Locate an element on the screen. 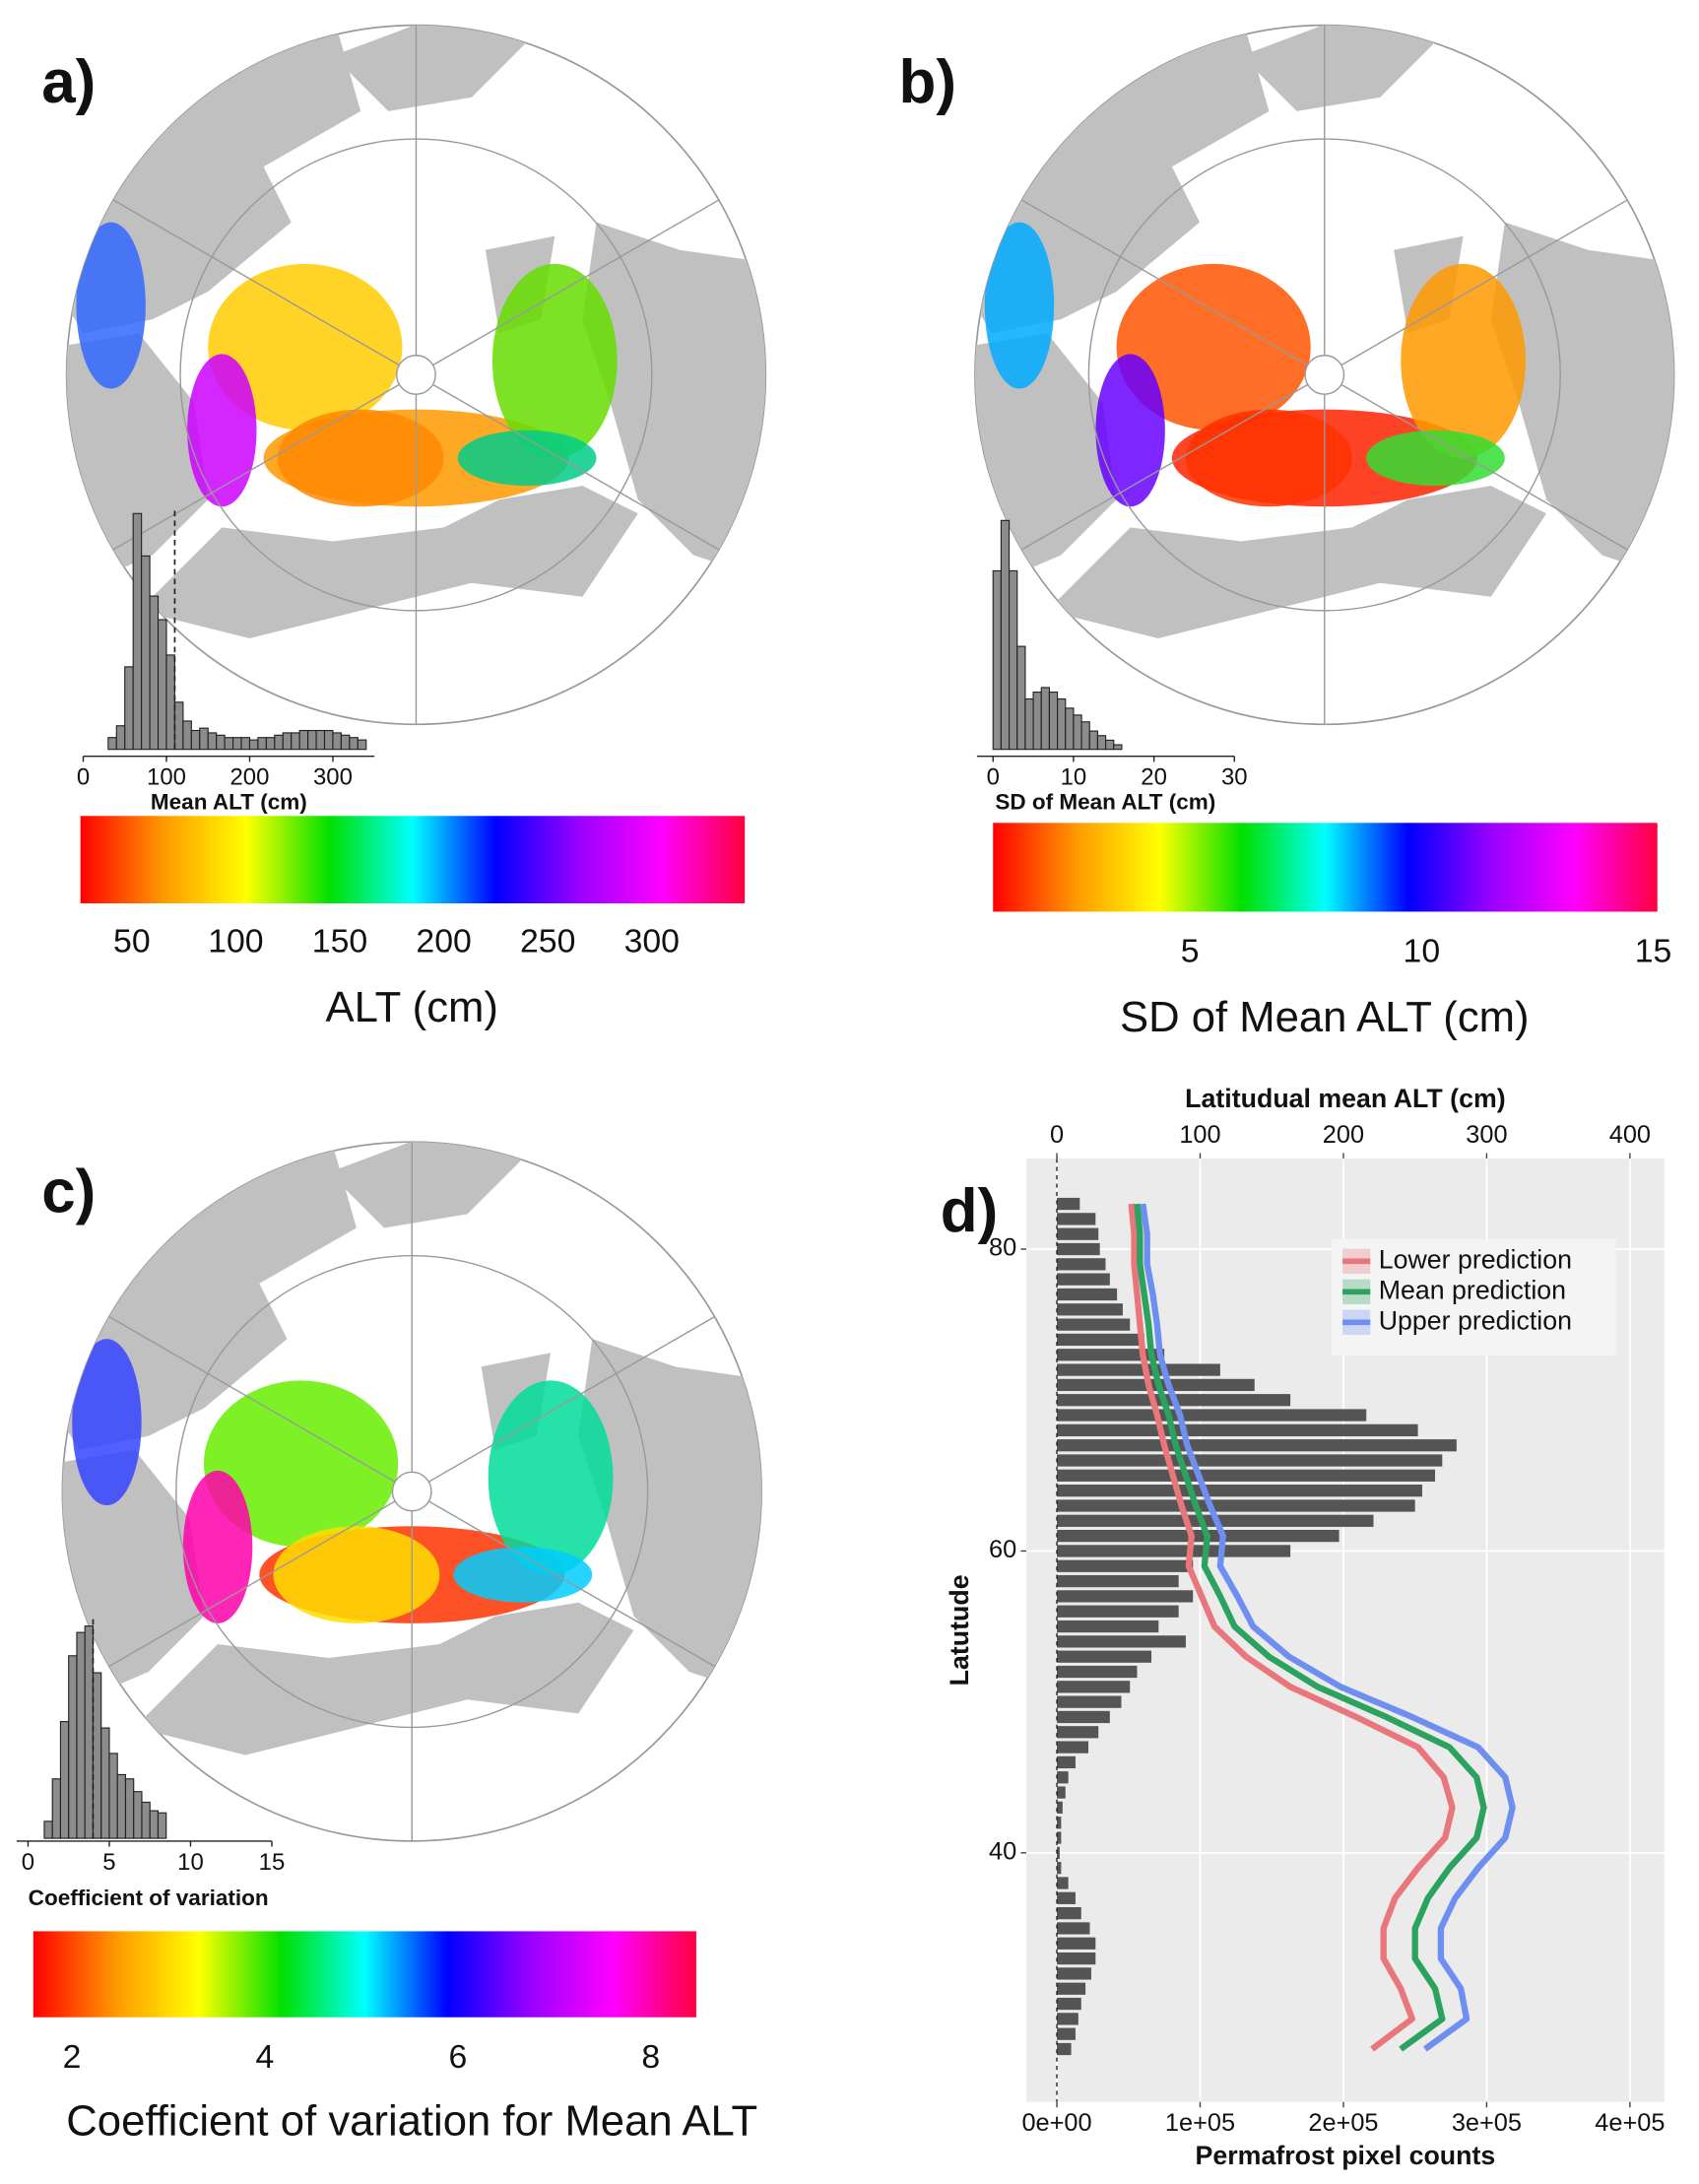  x-tick-label: 100 is located at coordinates (166, 777).